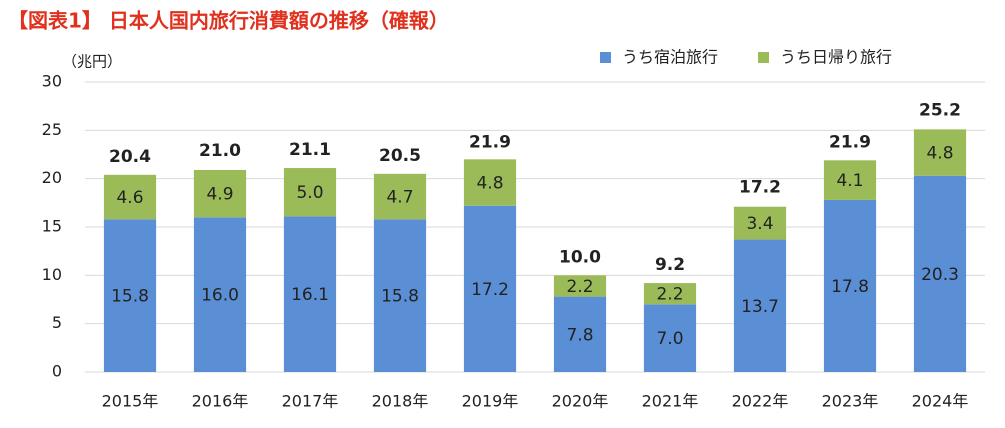  I want to click on y-tick-label: 15, so click(52, 226).